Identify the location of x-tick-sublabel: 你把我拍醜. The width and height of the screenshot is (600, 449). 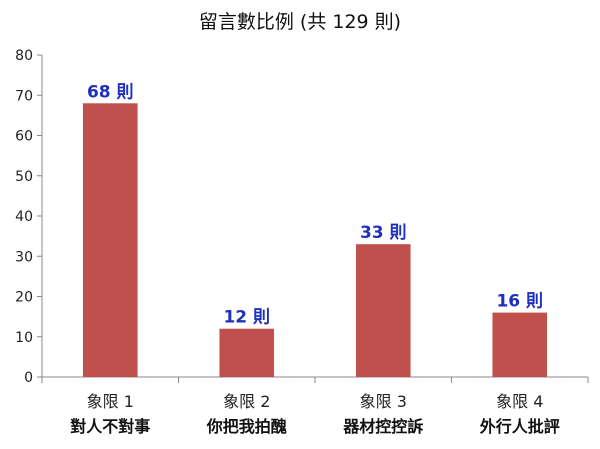
(246, 426).